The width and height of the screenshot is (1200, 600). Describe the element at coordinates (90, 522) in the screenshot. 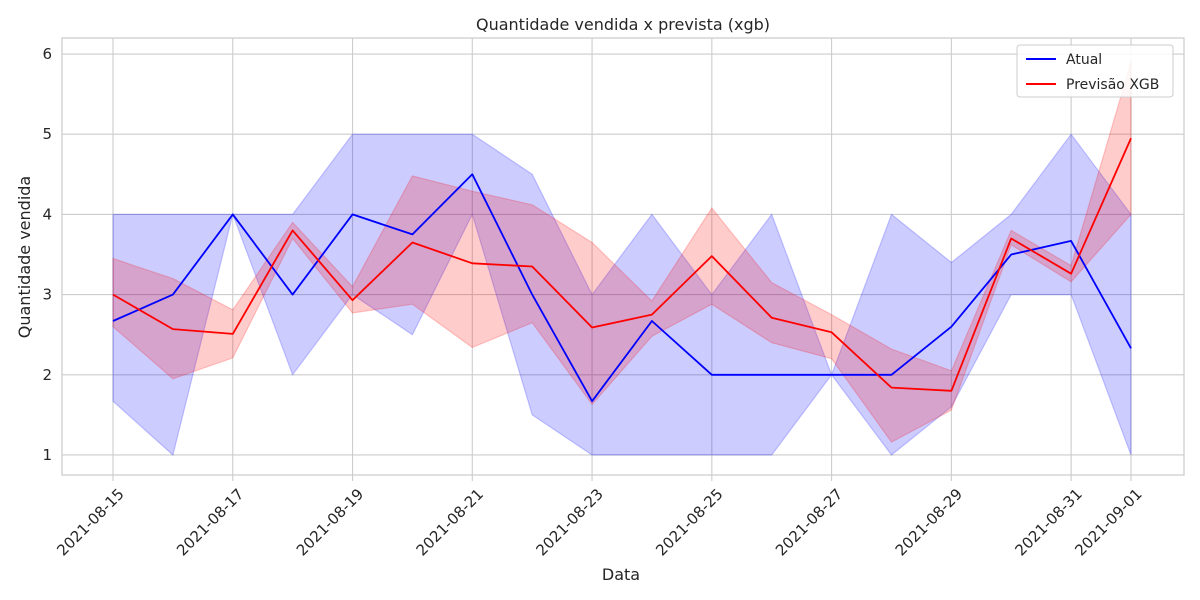

I see `x-tick-label-2021-08-15: 2021-08-15` at that location.